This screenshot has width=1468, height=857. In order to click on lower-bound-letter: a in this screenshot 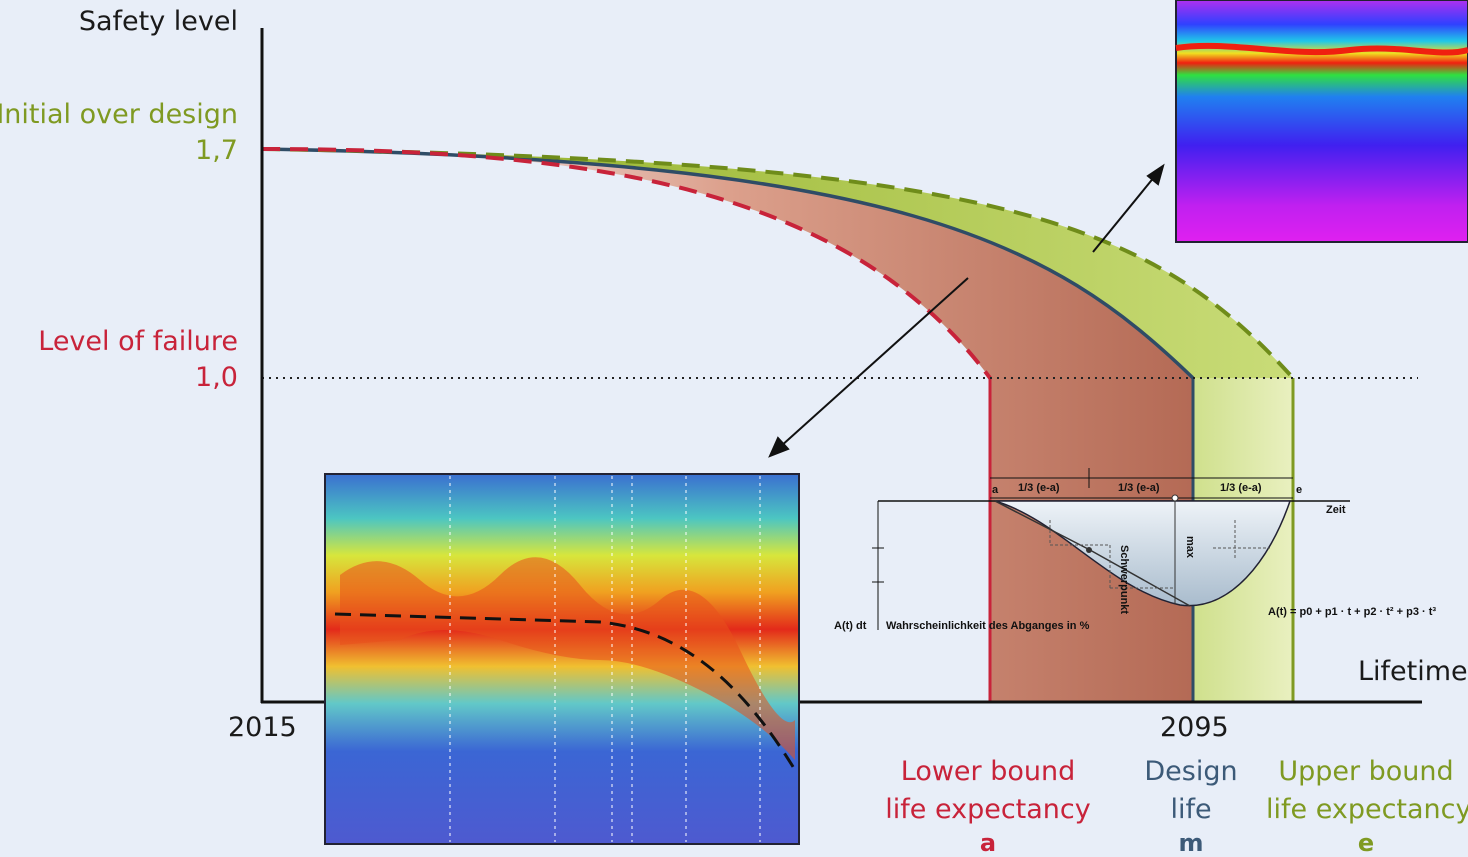, I will do `click(988, 843)`.